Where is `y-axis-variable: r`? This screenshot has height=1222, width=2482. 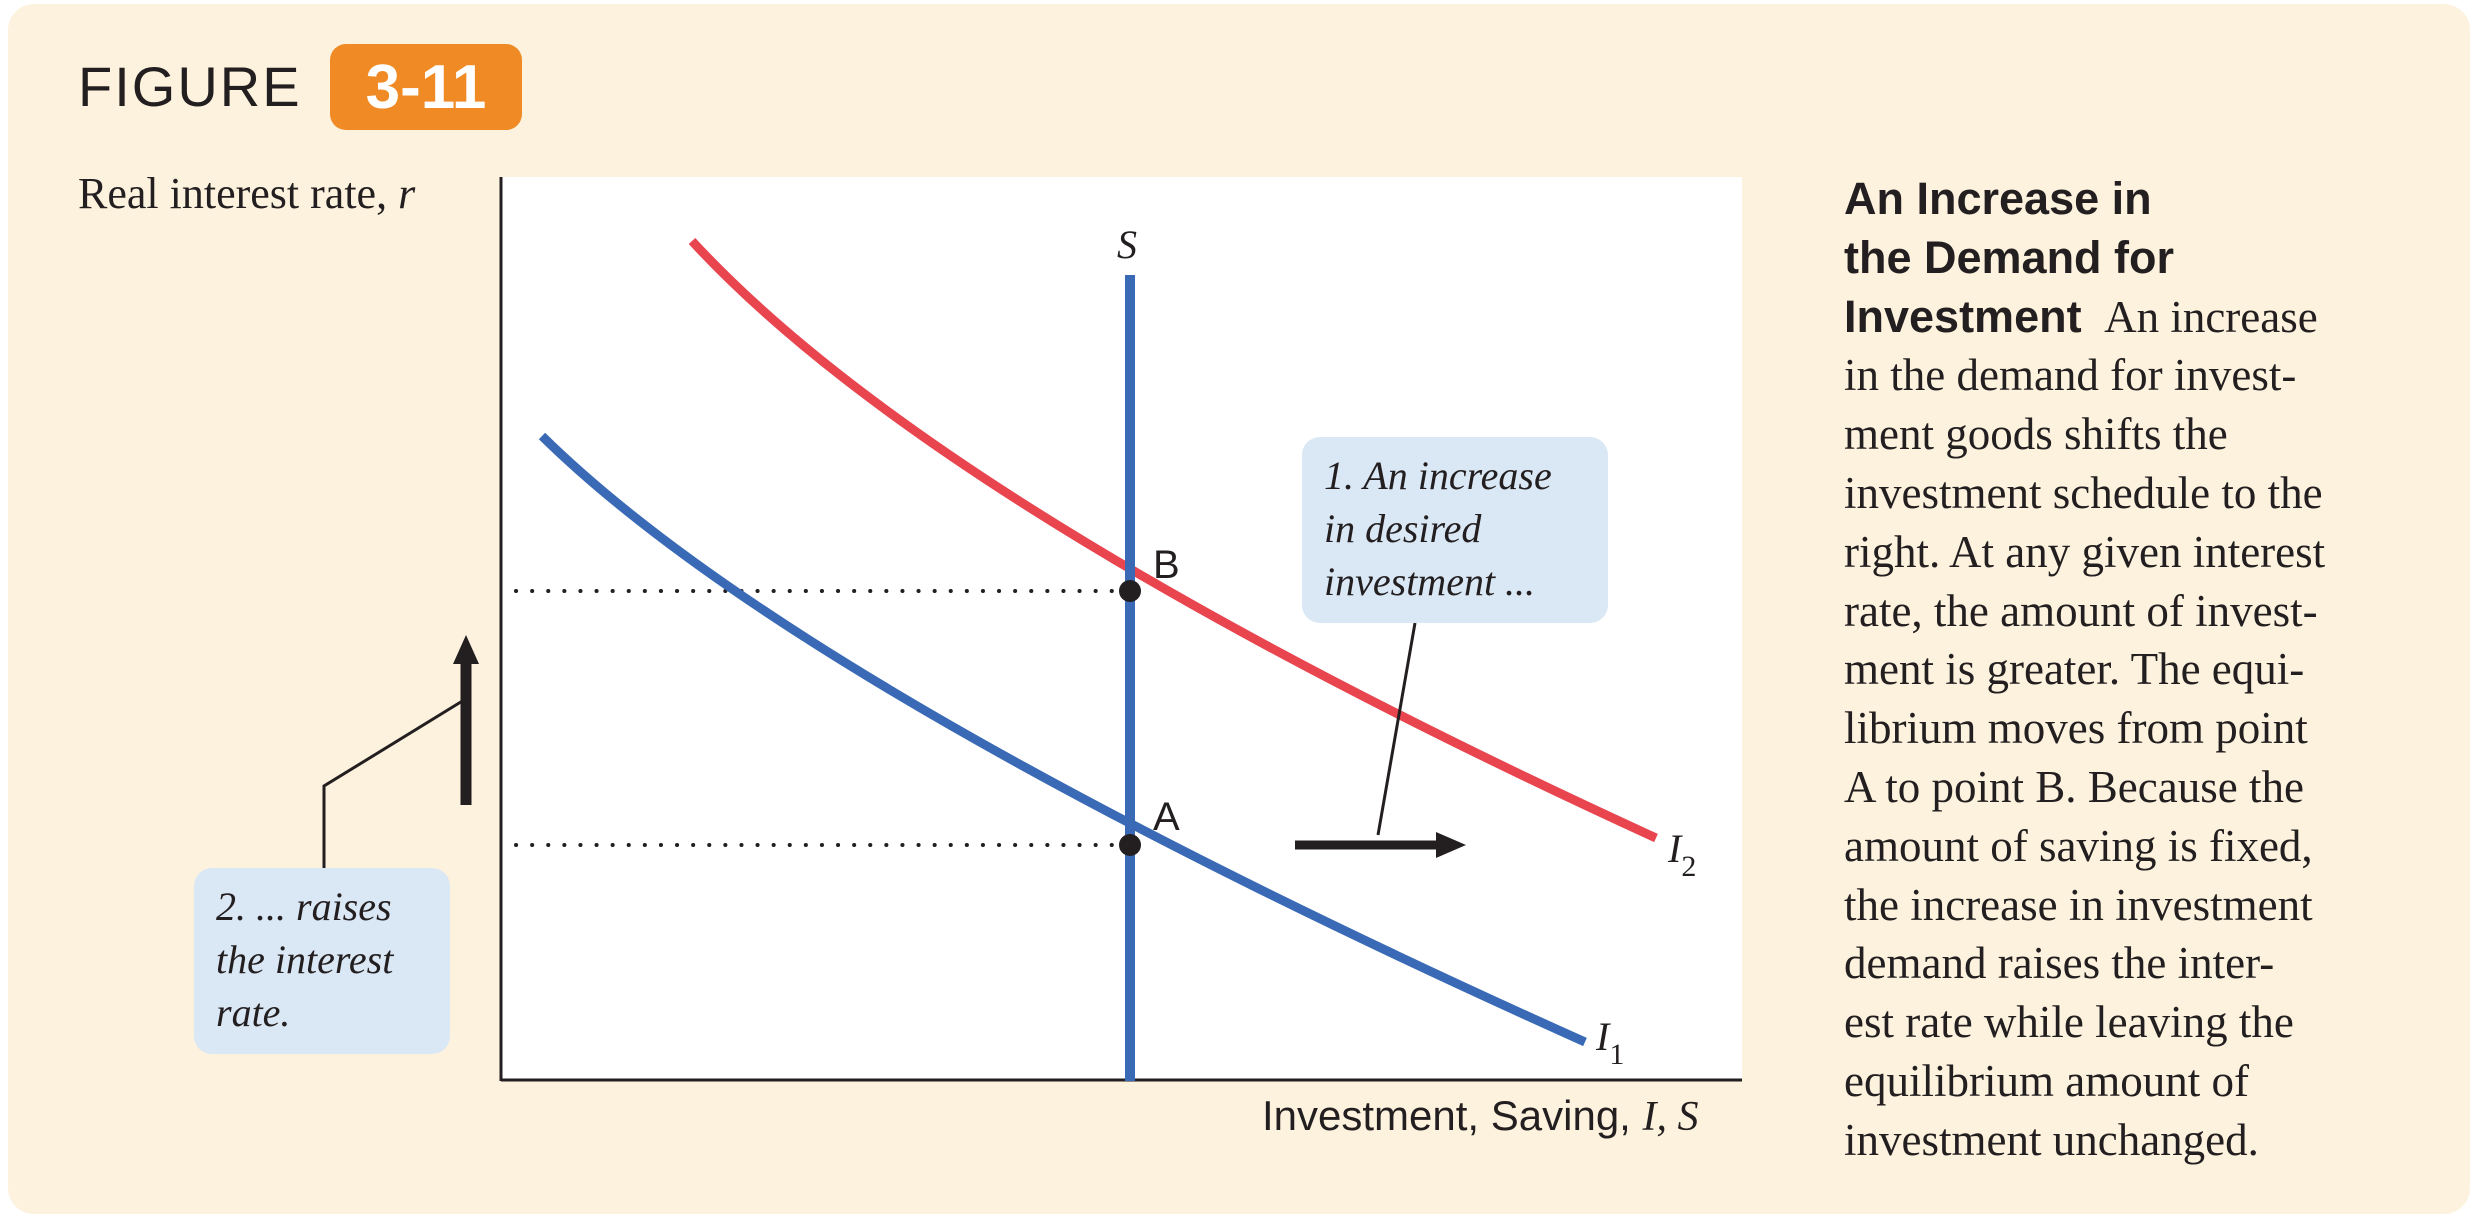
y-axis-variable: r is located at coordinates (407, 193).